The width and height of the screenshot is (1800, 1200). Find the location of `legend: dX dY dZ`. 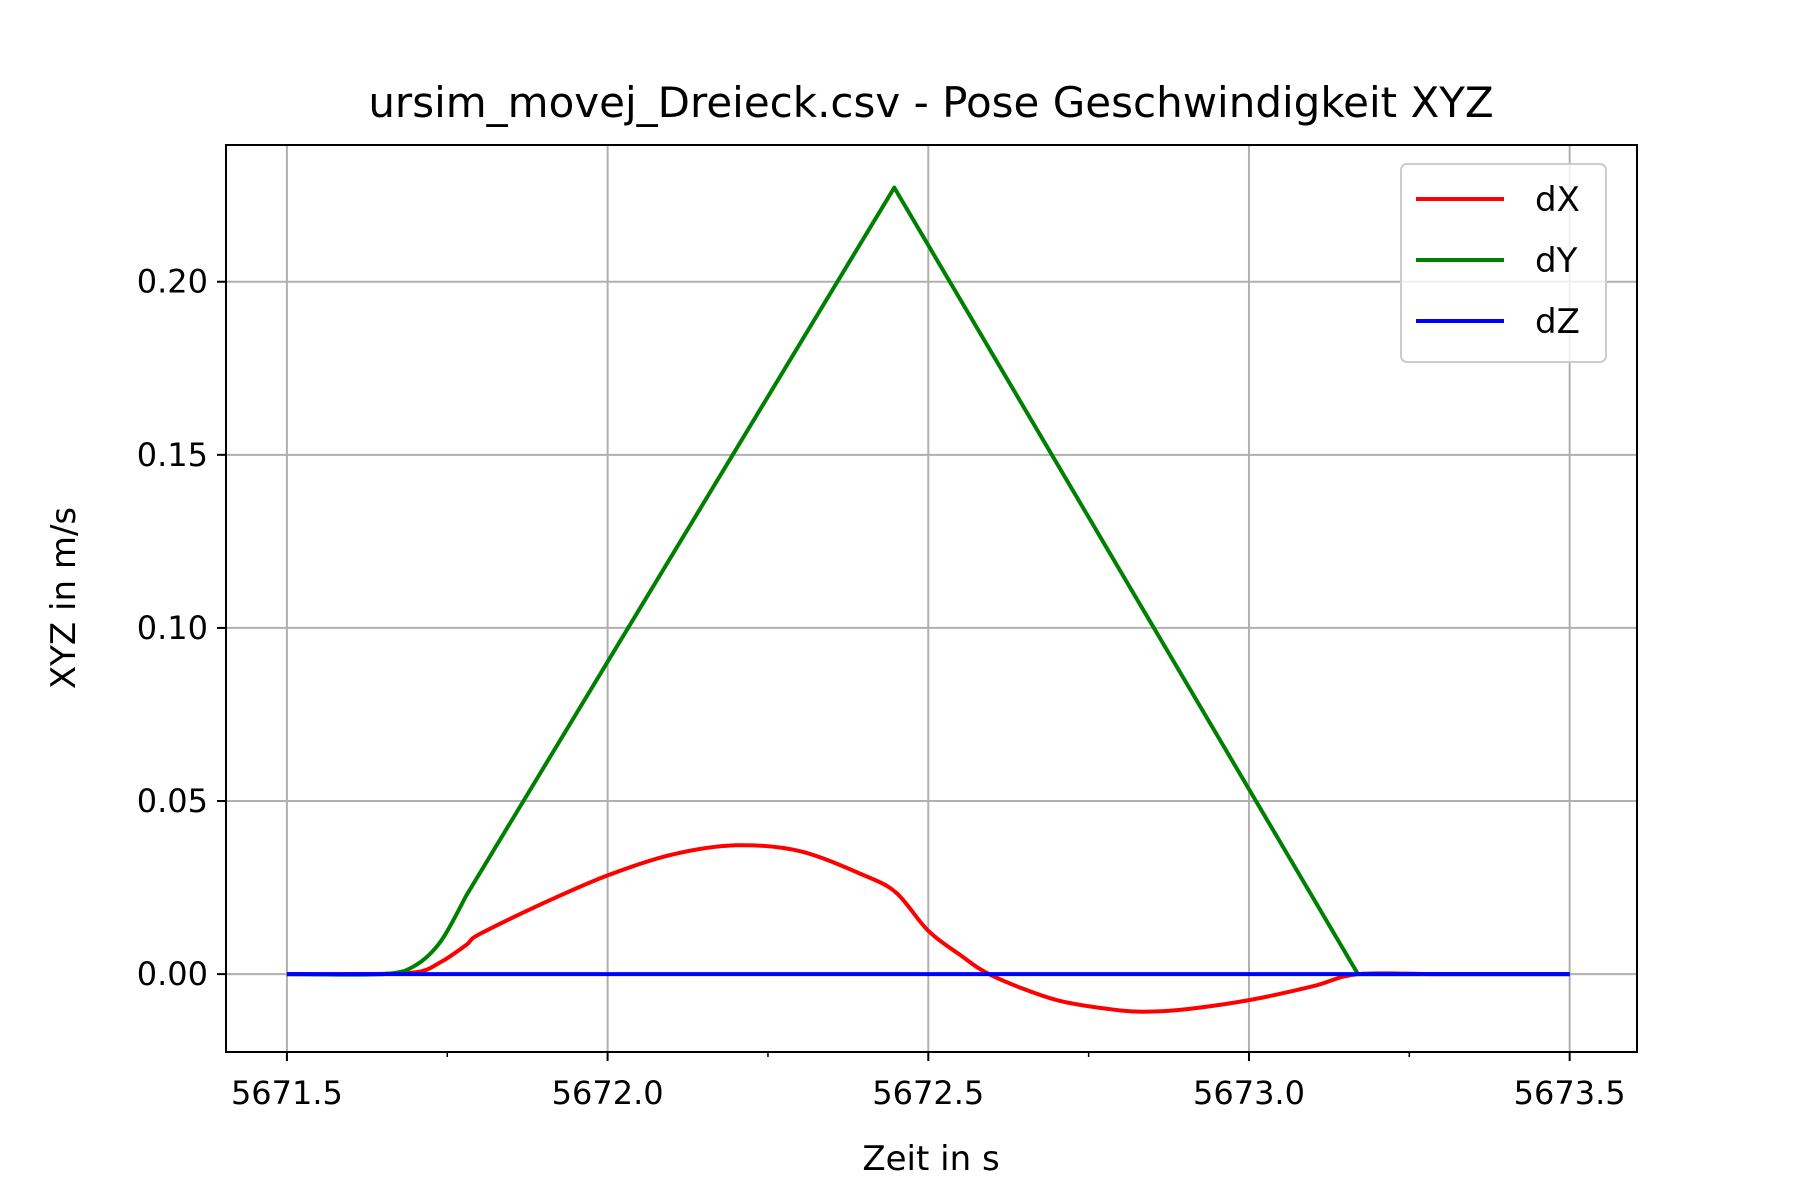

legend: dX dY dZ is located at coordinates (1503, 263).